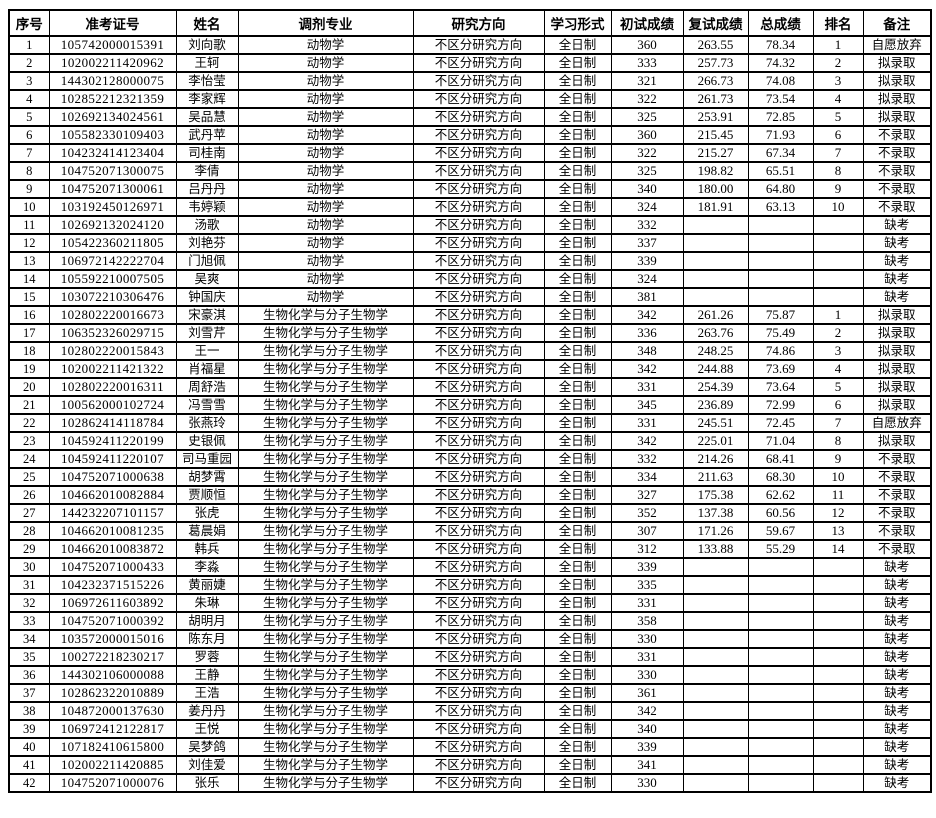 The image size is (936, 818). What do you see at coordinates (207, 63) in the screenshot?
I see `cell-name: 王轲` at bounding box center [207, 63].